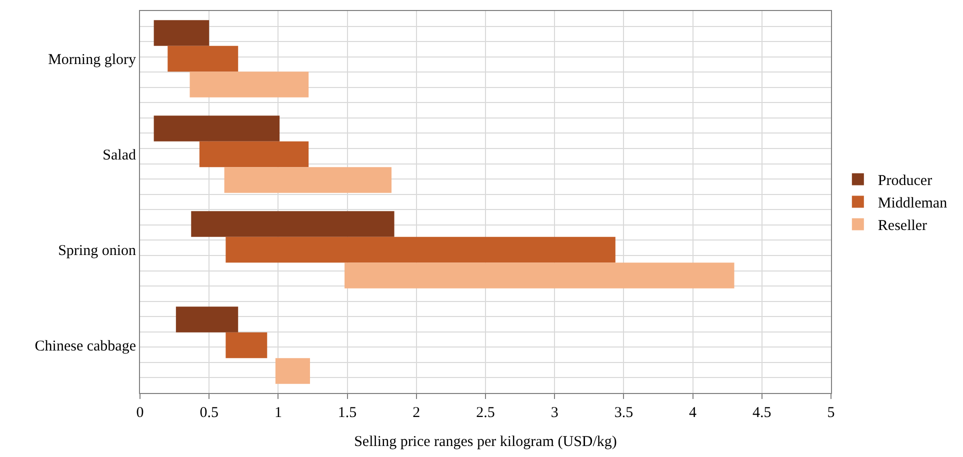 The width and height of the screenshot is (963, 457). I want to click on x-axis-title: Selling price ranges per kilogram (USD/kg), so click(485, 442).